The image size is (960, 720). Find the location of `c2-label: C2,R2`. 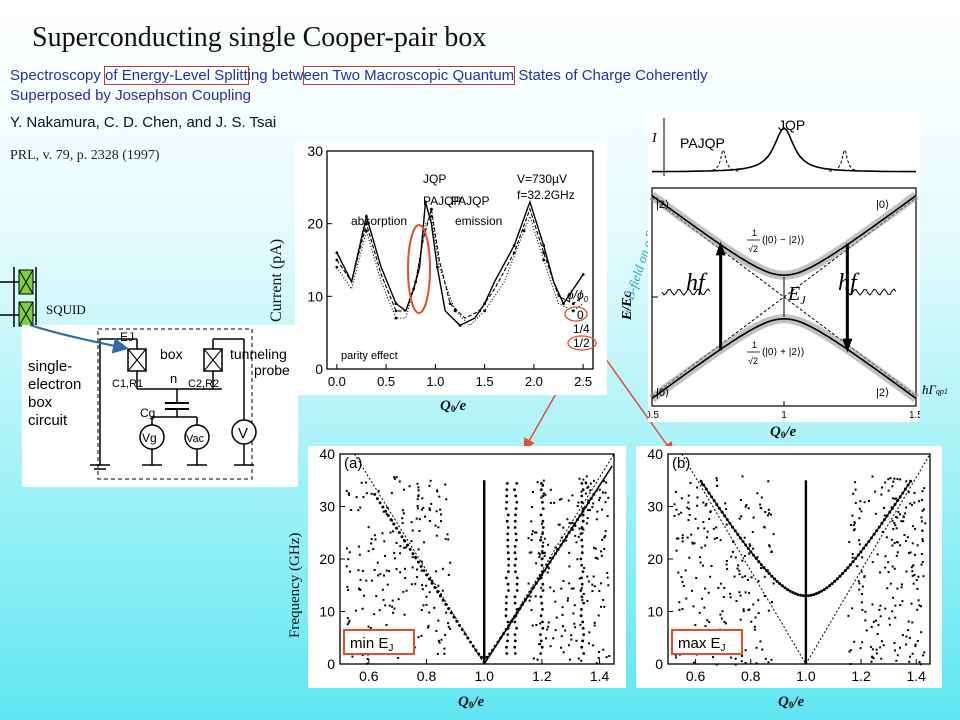

c2-label: C2,R2 is located at coordinates (203, 384).